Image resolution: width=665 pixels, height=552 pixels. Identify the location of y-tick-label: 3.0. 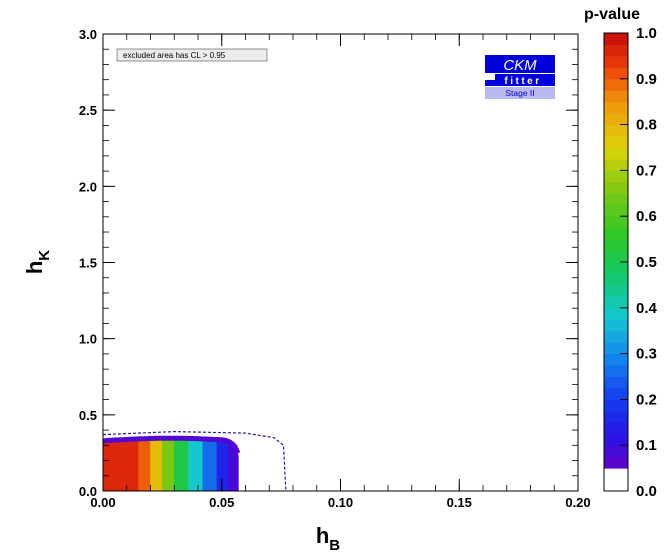
(88, 34).